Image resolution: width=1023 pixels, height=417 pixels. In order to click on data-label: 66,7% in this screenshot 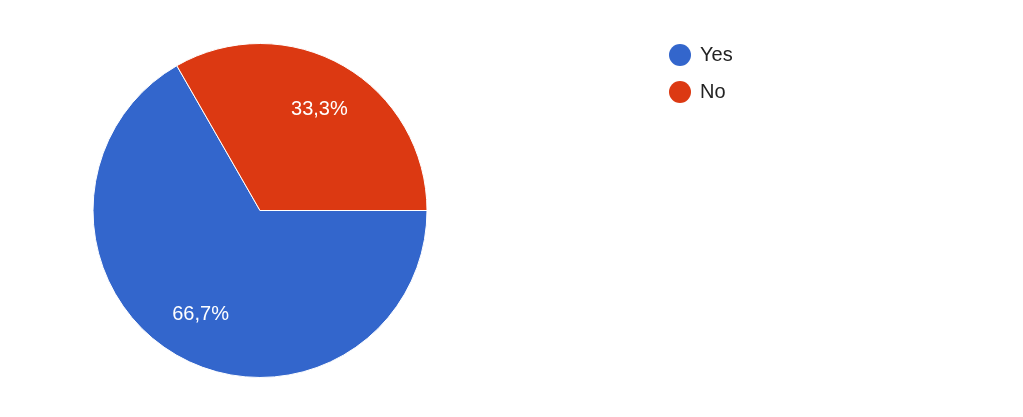, I will do `click(201, 313)`.